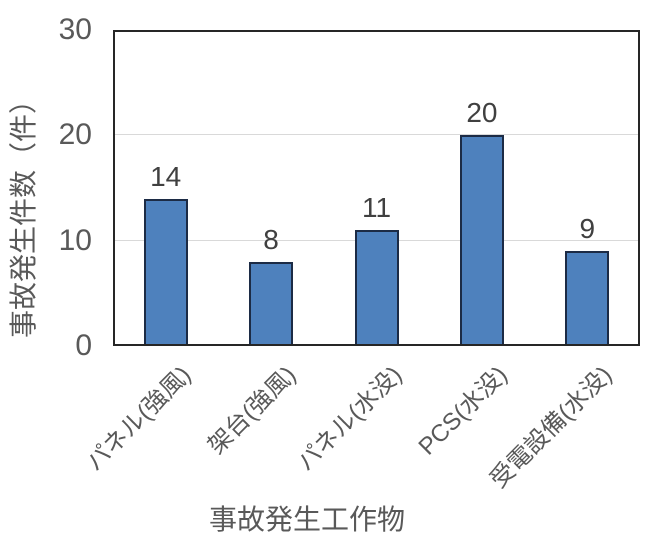  I want to click on x-axis-title: 事故発生工作物, so click(307, 519).